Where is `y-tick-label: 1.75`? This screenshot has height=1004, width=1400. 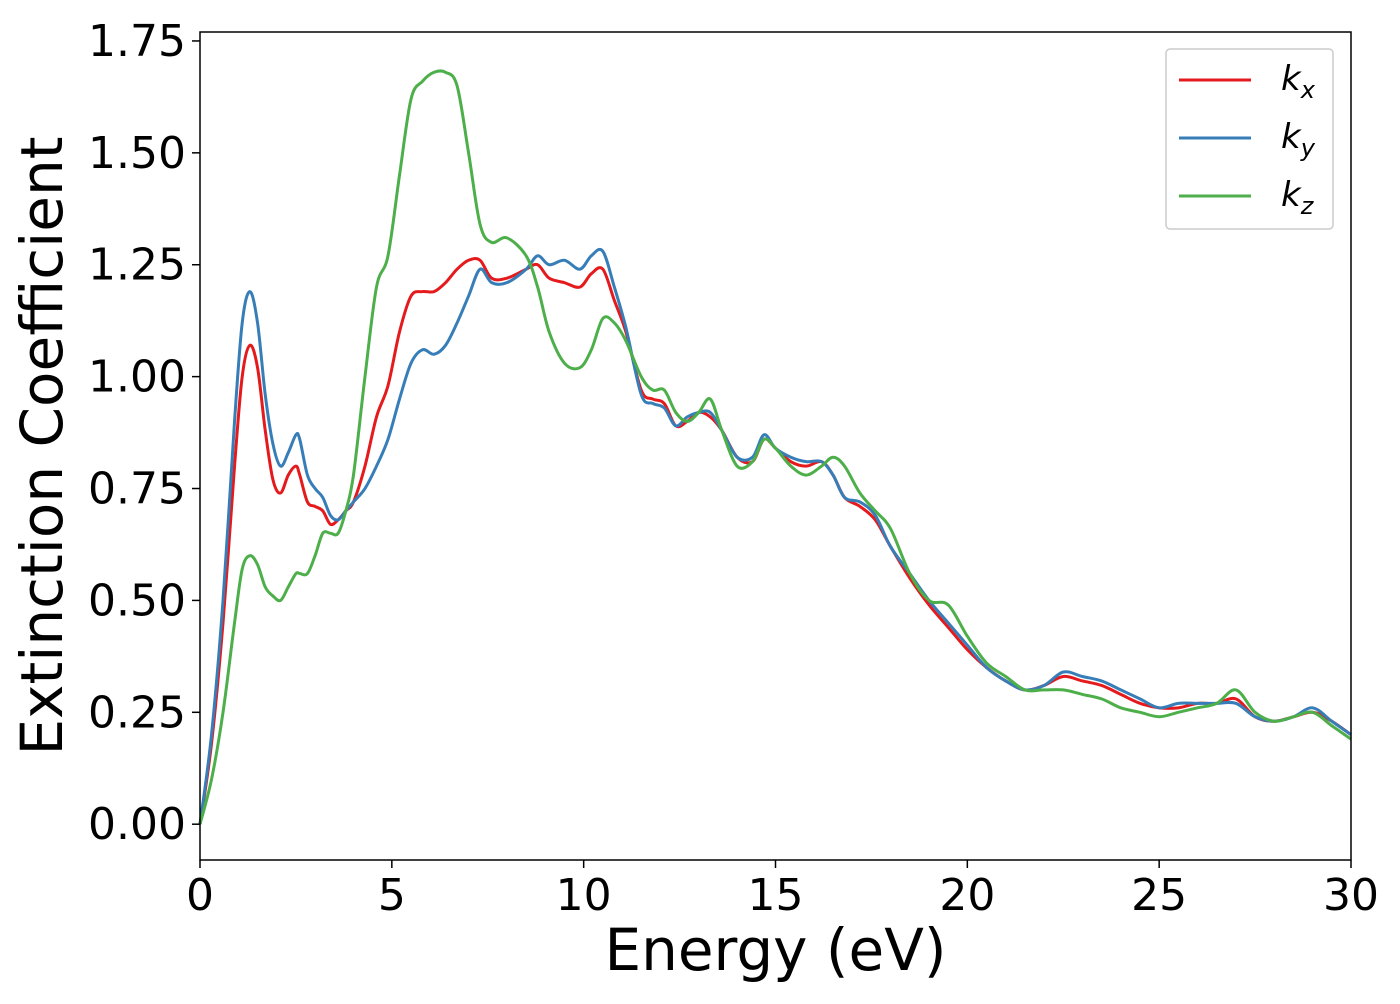 y-tick-label: 1.75 is located at coordinates (137, 41).